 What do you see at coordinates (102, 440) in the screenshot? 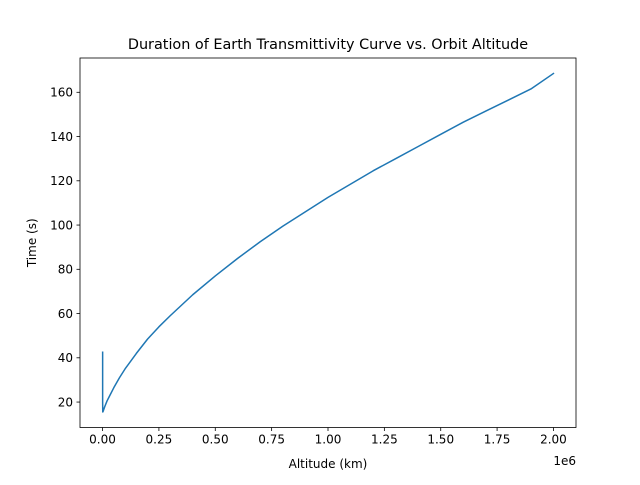
I see `x-tick-label: 0.00` at bounding box center [102, 440].